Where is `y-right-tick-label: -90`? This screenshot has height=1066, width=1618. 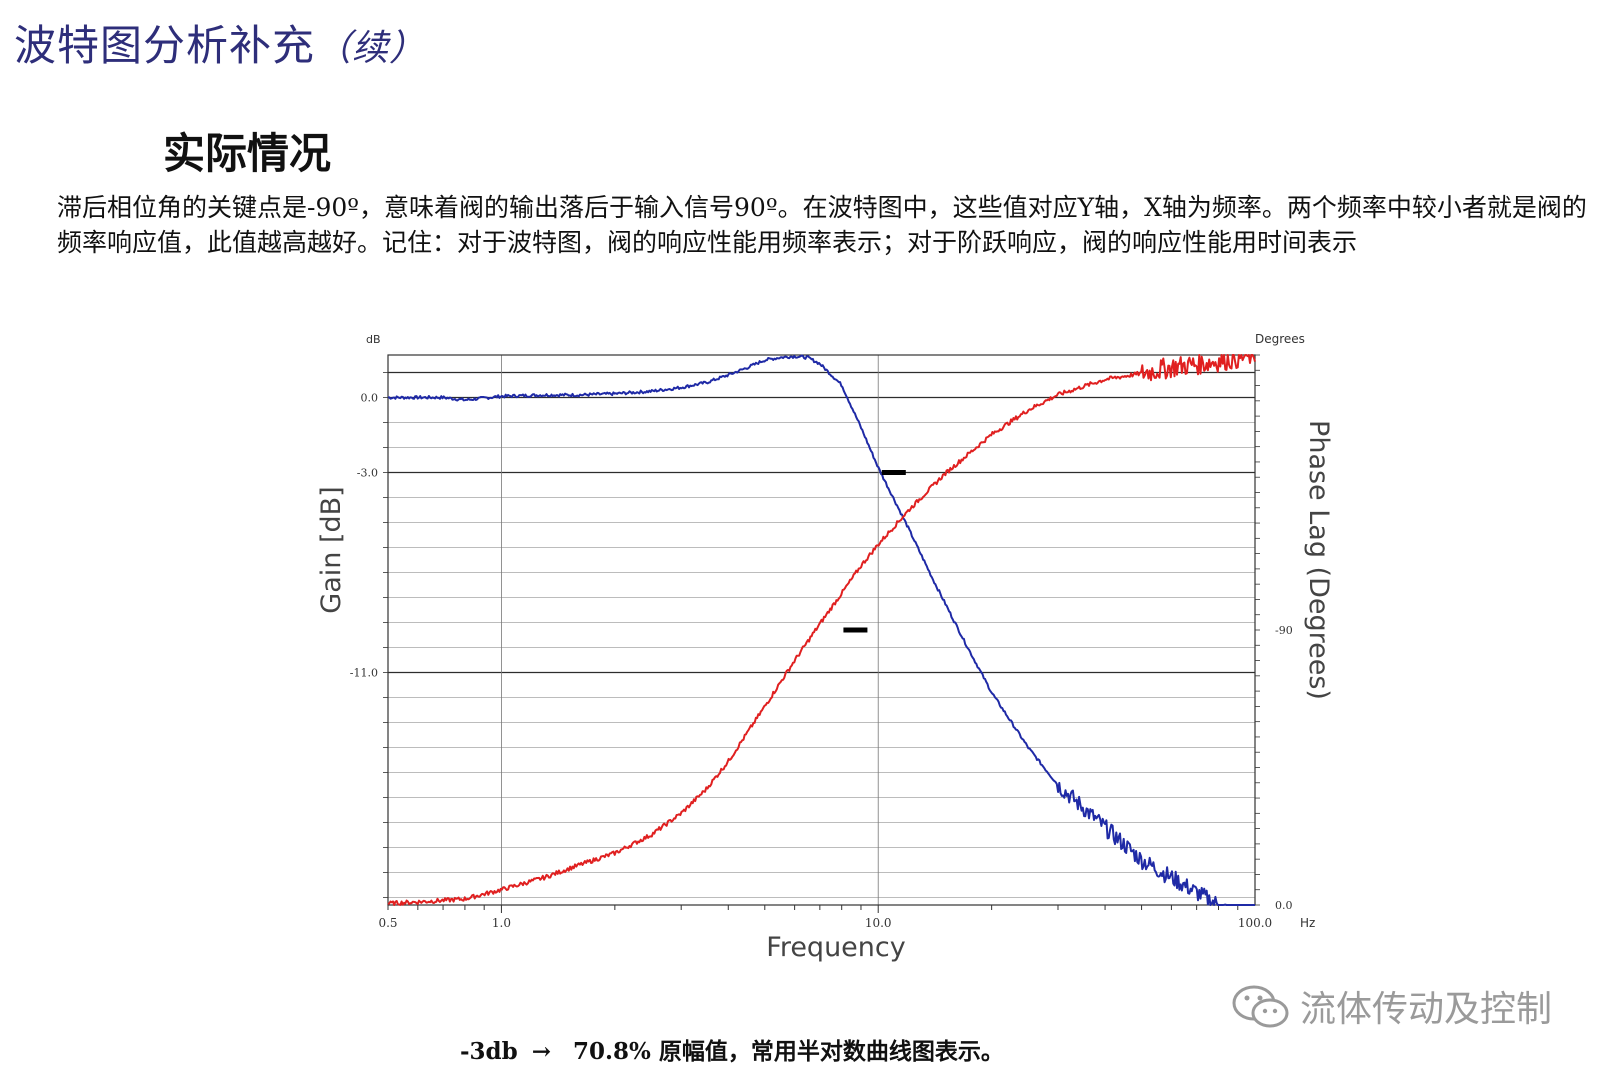
y-right-tick-label: -90 is located at coordinates (1284, 630).